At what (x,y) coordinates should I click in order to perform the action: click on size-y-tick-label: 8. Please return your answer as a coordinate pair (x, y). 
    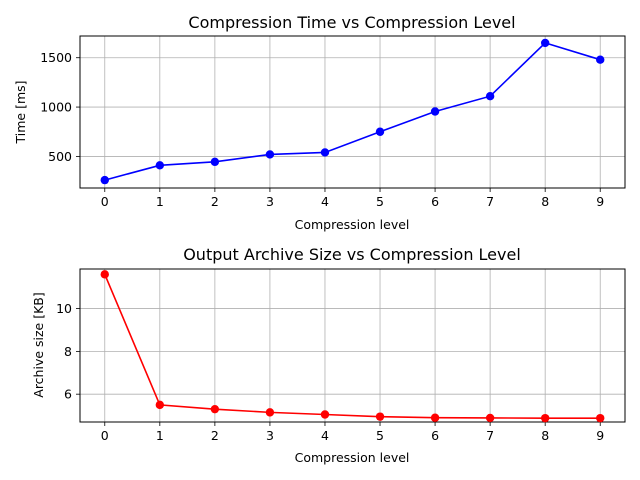
    Looking at the image, I should click on (68, 351).